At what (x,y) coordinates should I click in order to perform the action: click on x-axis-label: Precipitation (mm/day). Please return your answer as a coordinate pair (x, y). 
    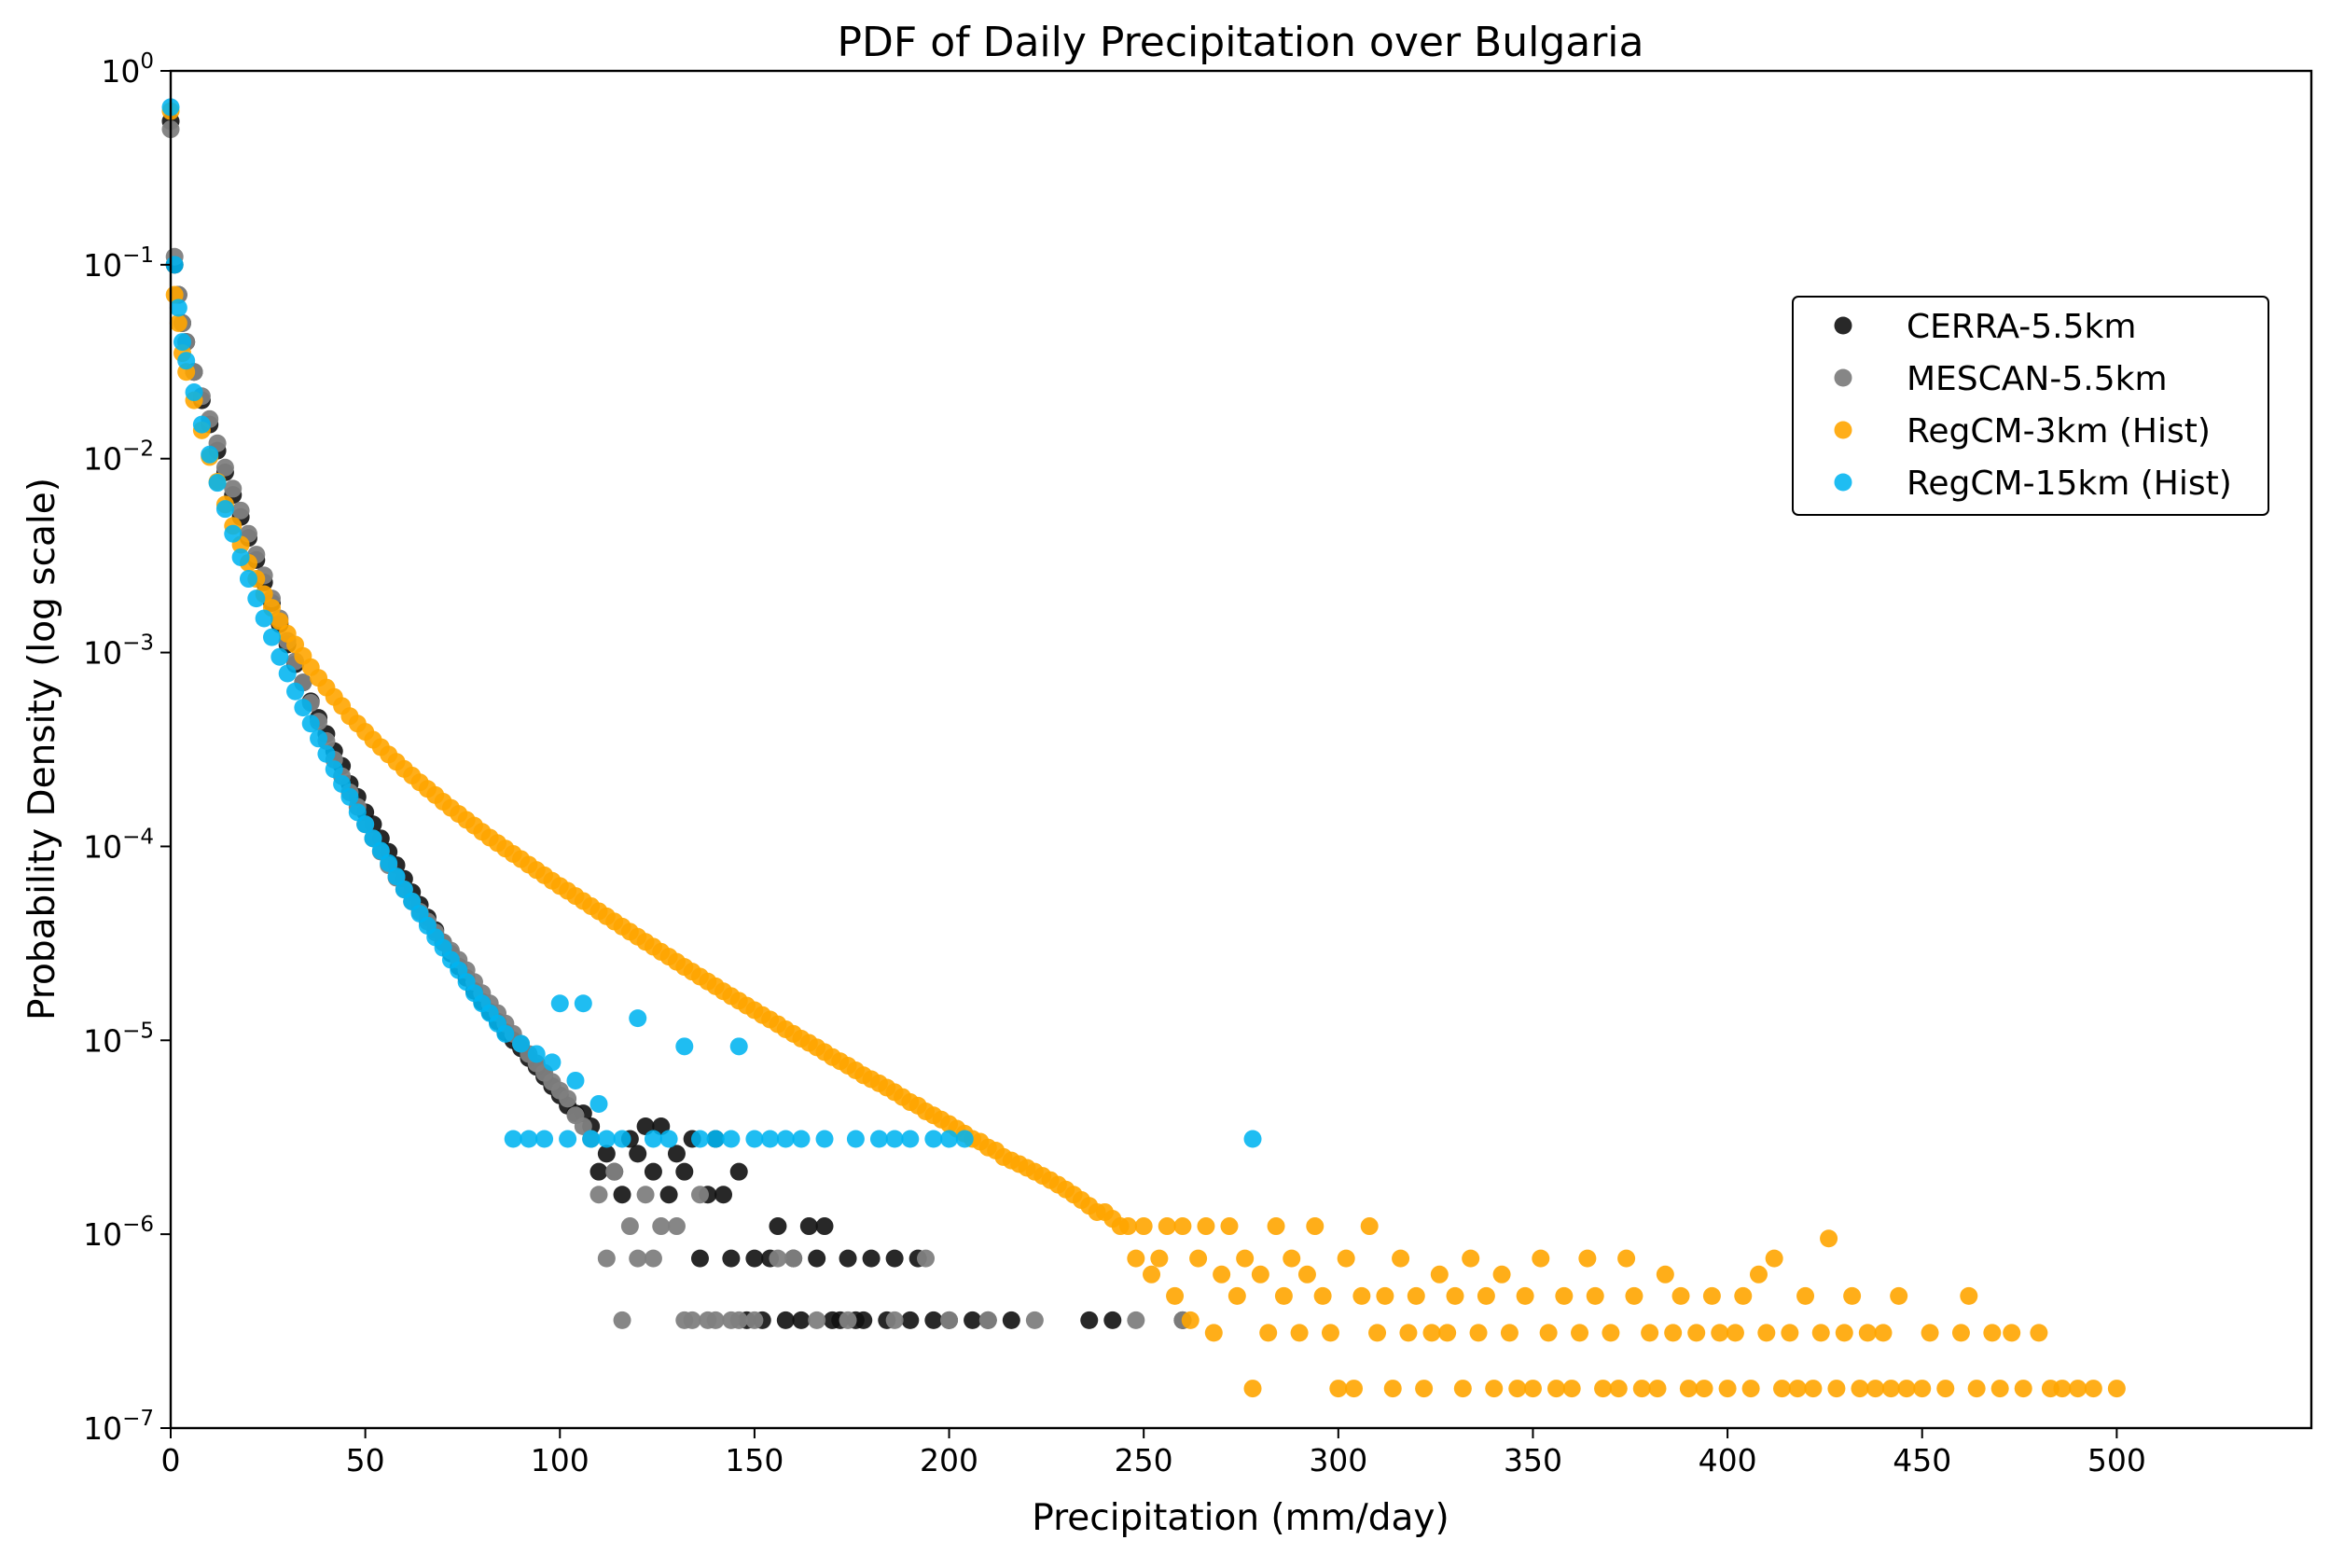
    Looking at the image, I should click on (1240, 1518).